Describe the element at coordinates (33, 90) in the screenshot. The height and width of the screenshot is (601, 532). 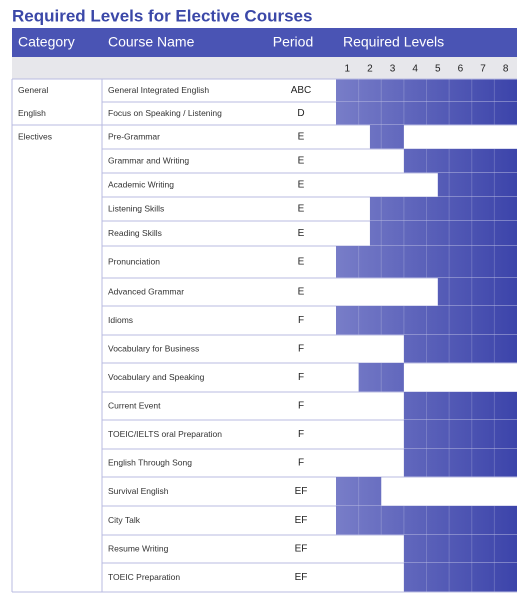
I see `category: General` at that location.